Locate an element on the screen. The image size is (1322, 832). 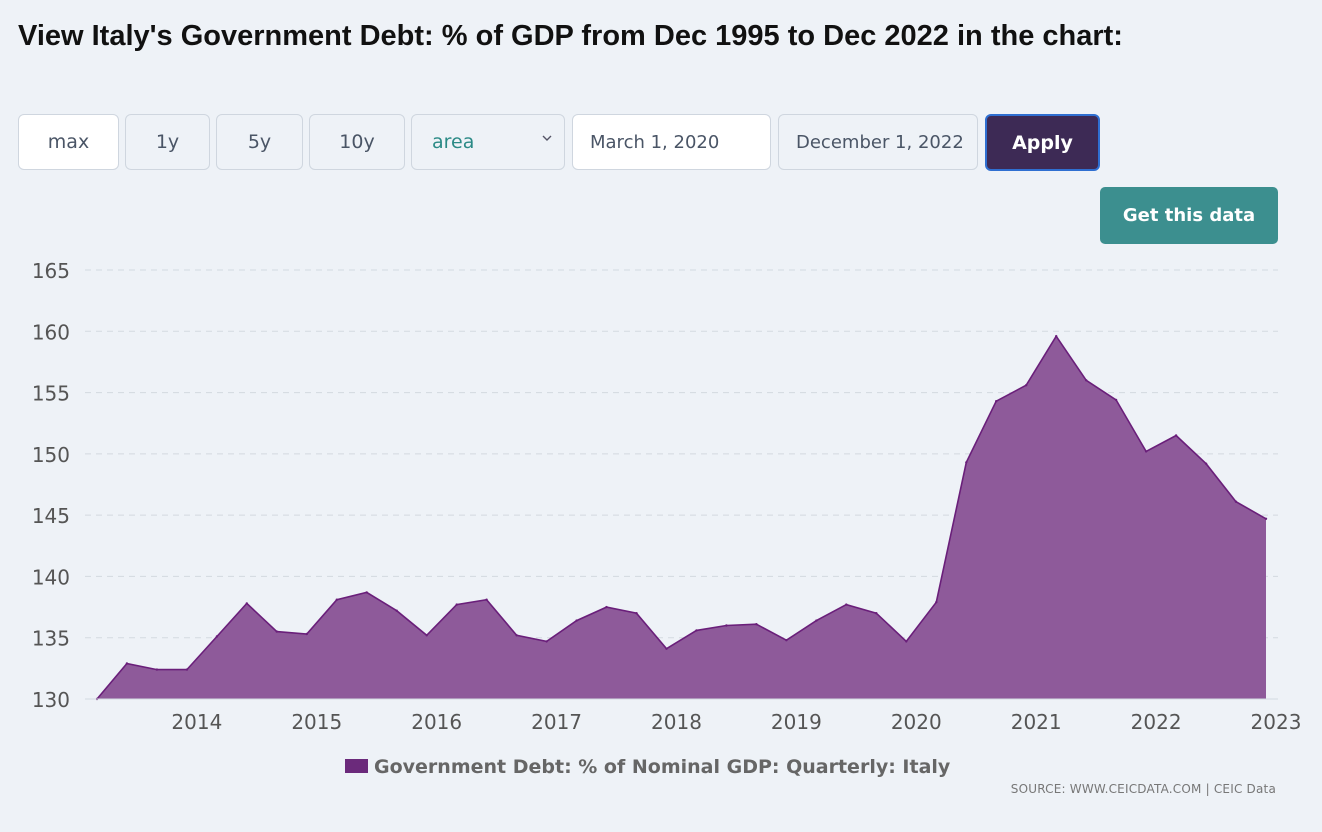
y-tick-label: 145 is located at coordinates (51, 516).